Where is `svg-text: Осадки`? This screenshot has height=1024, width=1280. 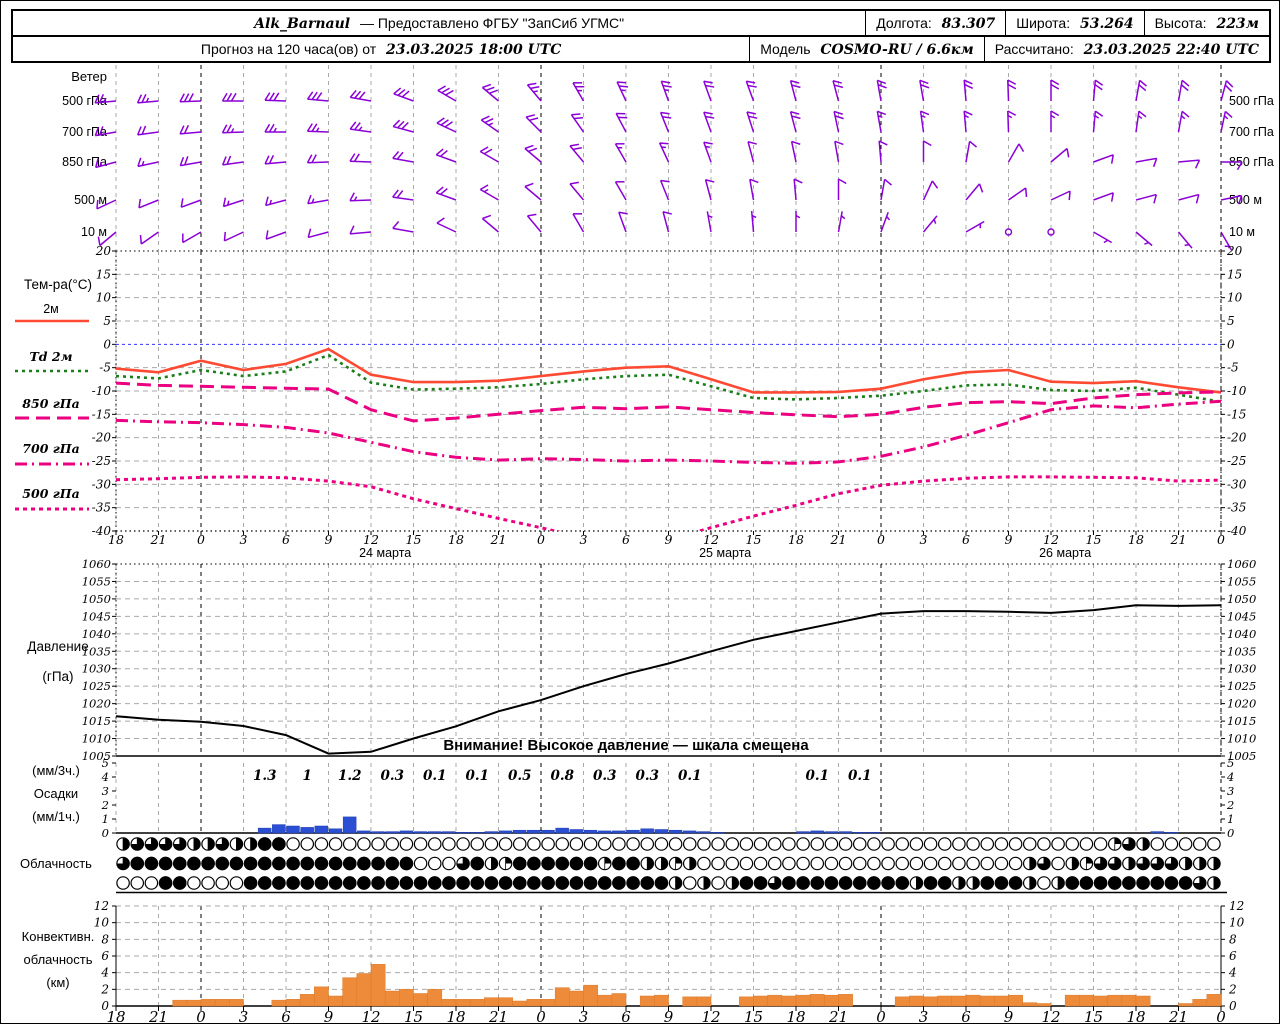
svg-text: Осадки is located at coordinates (56, 793).